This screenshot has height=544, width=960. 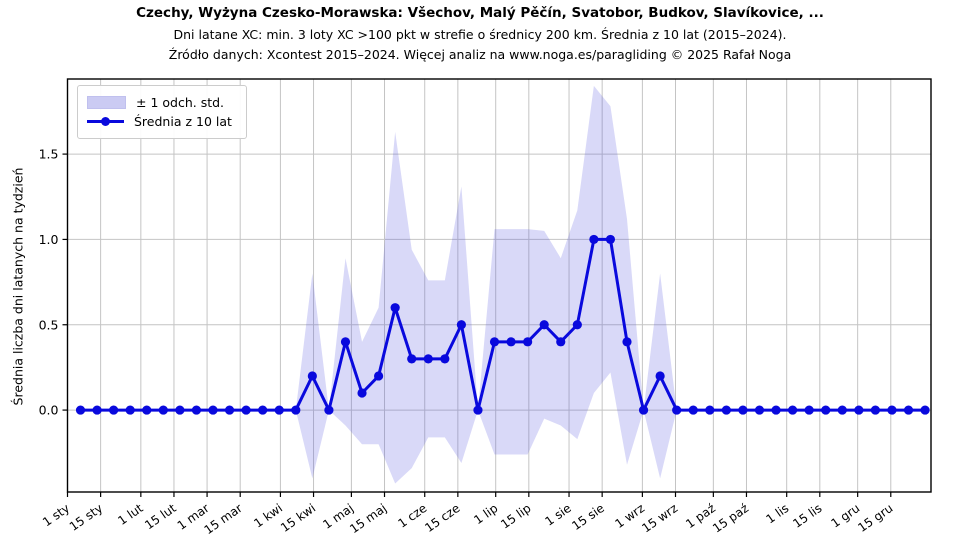 What do you see at coordinates (56, 515) in the screenshot?
I see `svg-text: 1 sty` at bounding box center [56, 515].